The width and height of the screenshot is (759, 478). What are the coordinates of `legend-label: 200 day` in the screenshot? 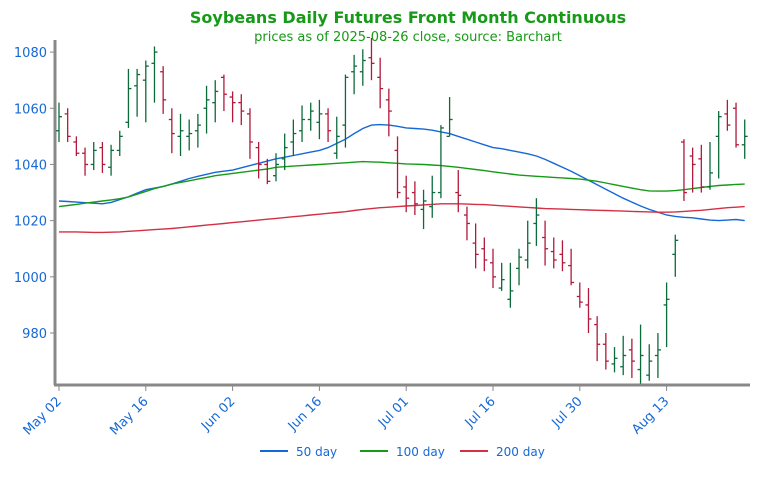 It's located at (520, 452).